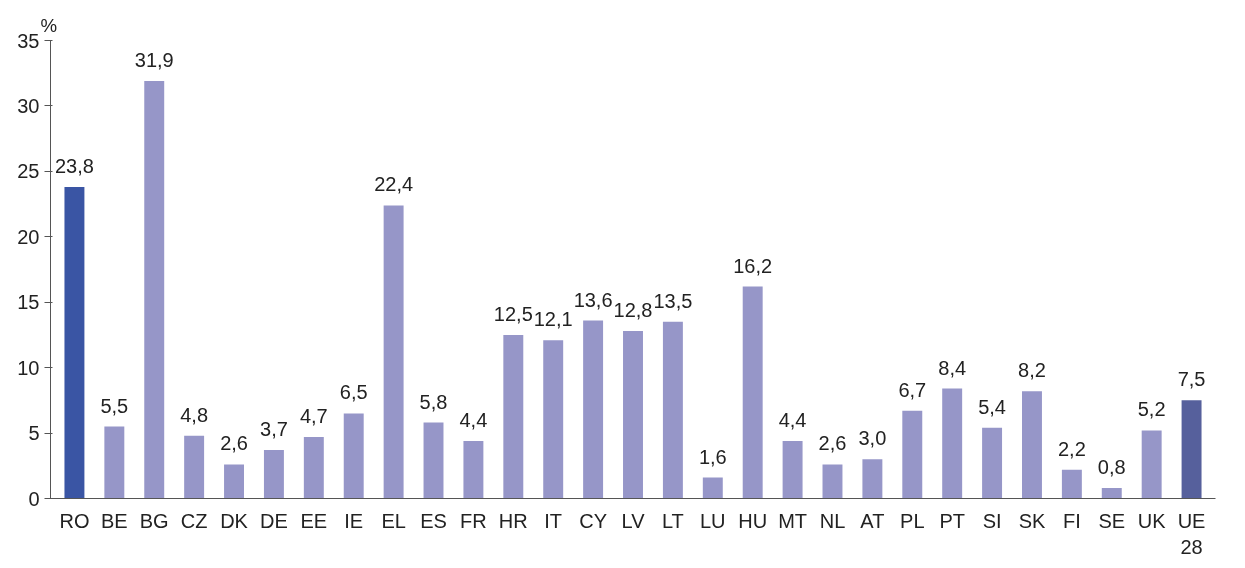 Image resolution: width=1245 pixels, height=568 pixels. What do you see at coordinates (274, 520) in the screenshot?
I see `x-tick-label: DE` at bounding box center [274, 520].